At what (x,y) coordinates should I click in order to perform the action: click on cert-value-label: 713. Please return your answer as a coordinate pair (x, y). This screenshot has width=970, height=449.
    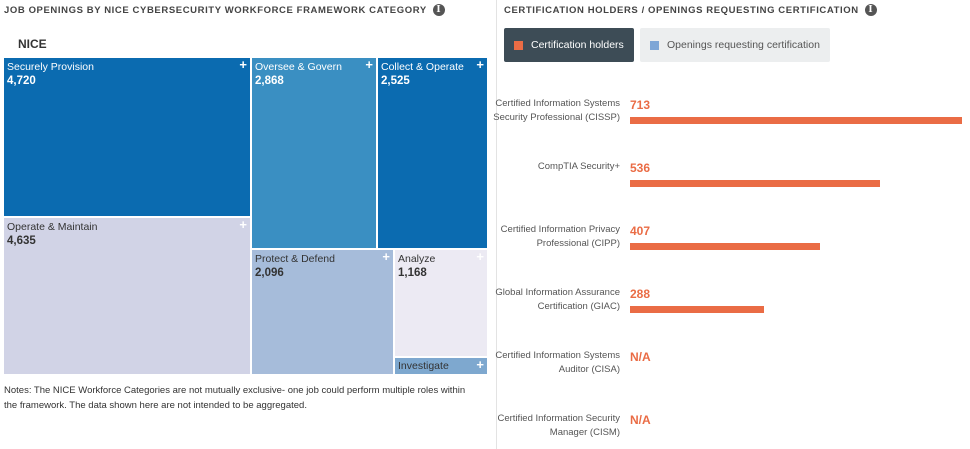
    Looking at the image, I should click on (640, 105).